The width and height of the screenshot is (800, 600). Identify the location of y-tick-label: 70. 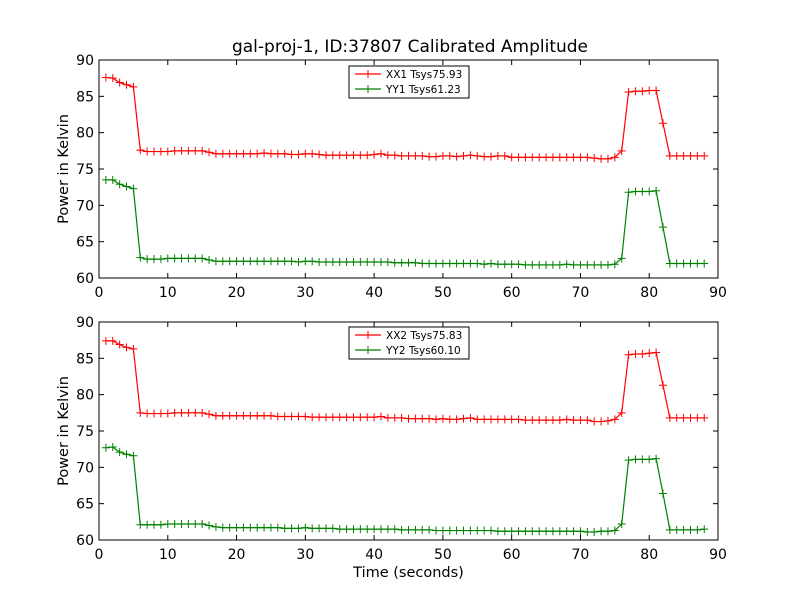
(85, 206).